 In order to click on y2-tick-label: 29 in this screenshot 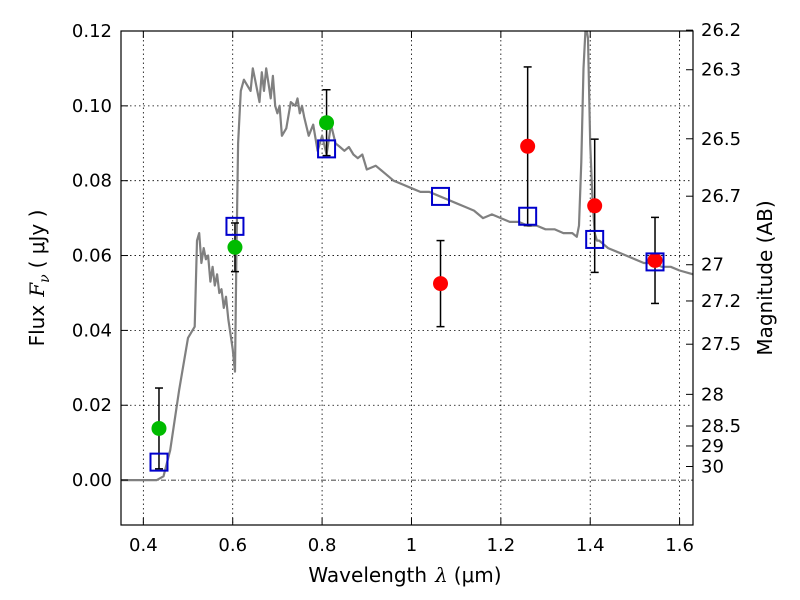, I will do `click(712, 446)`.